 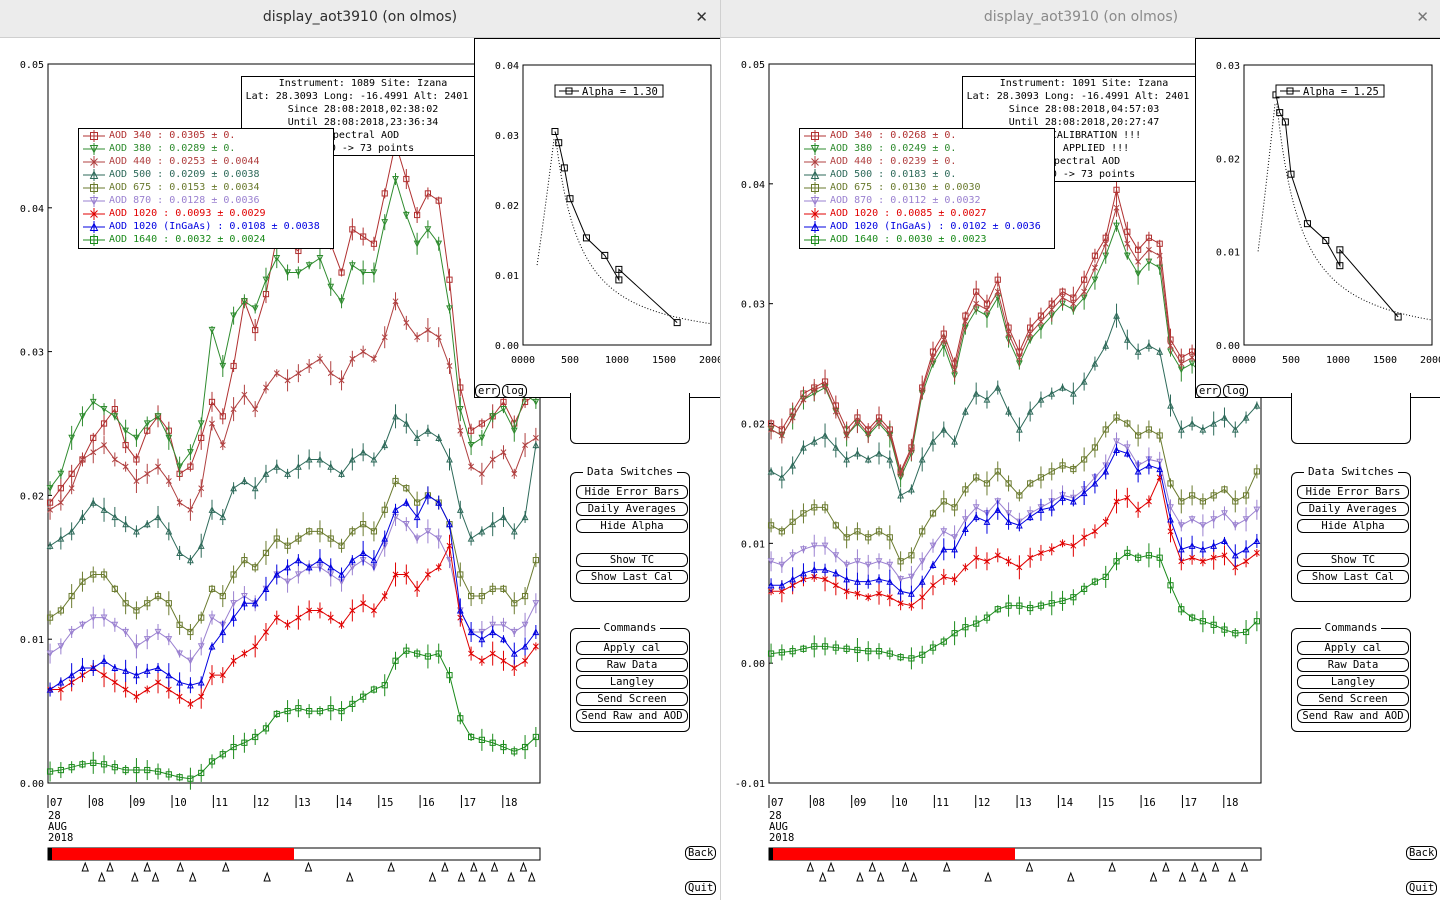 What do you see at coordinates (32, 353) in the screenshot?
I see `y-tick-label: 0.03` at bounding box center [32, 353].